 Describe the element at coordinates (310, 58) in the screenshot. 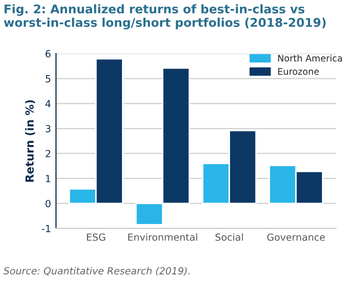

I see `legend-label: North America` at that location.